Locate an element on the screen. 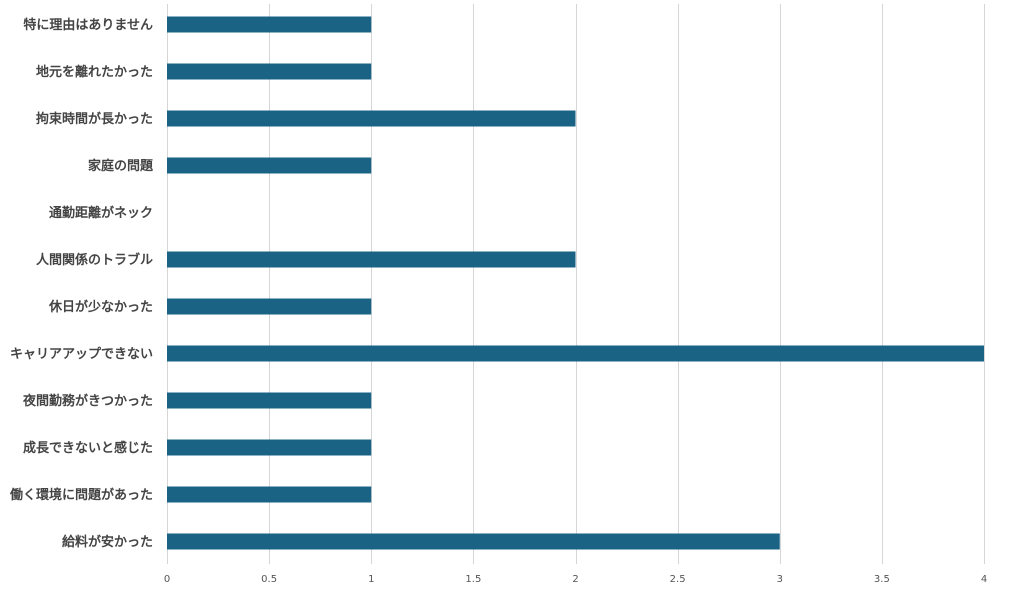  x-tick-labels: 0 0.5 1 1.5 2 2.5 3 3.5 4 is located at coordinates (575, 579).